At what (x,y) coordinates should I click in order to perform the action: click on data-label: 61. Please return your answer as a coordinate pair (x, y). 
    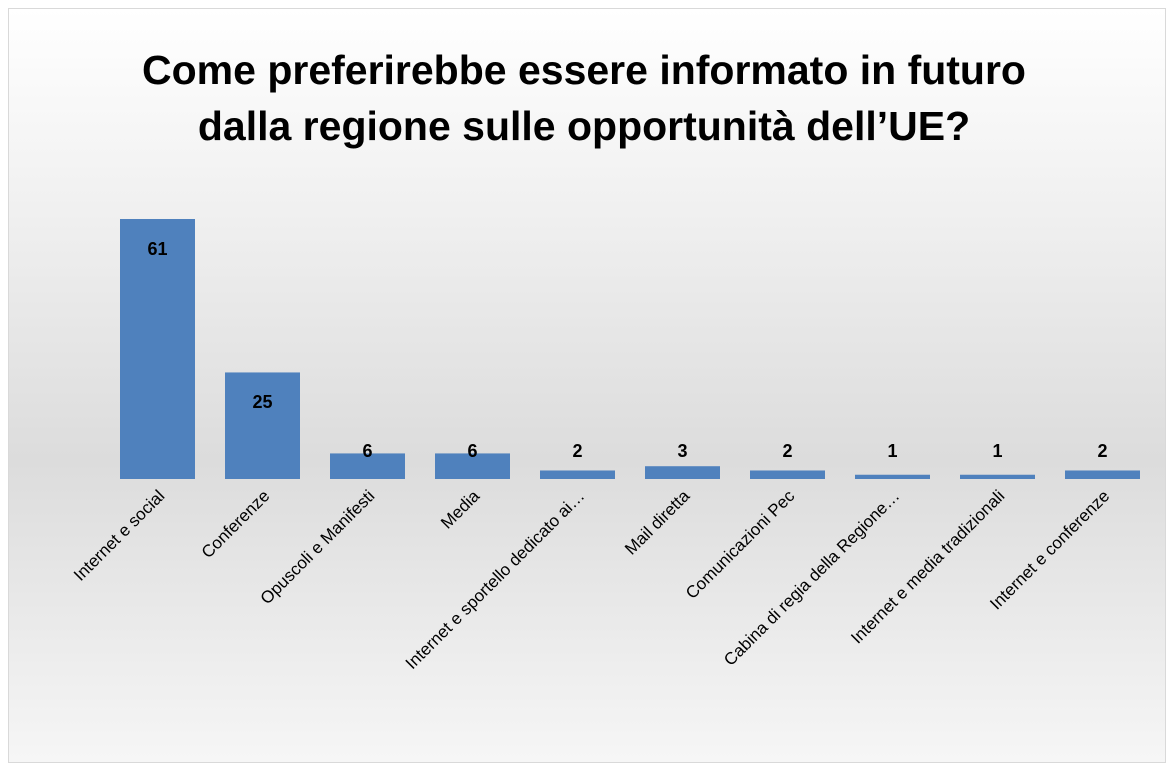
    Looking at the image, I should click on (157, 249).